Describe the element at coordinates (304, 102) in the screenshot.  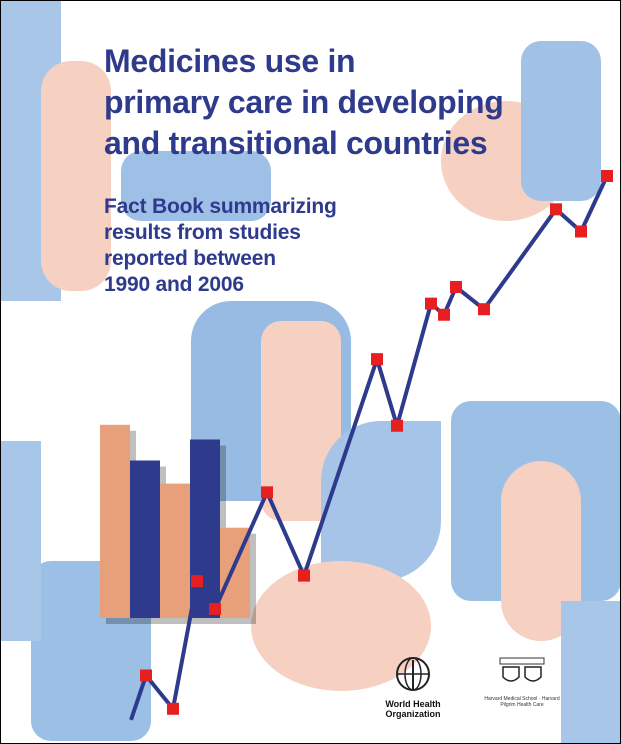
I see `title-line: primary care in developing` at that location.